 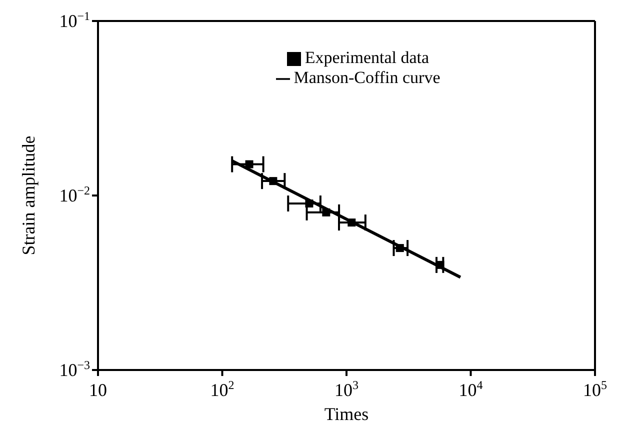 What do you see at coordinates (346, 389) in the screenshot?
I see `x-tick-label: 10$^{3}$` at bounding box center [346, 389].